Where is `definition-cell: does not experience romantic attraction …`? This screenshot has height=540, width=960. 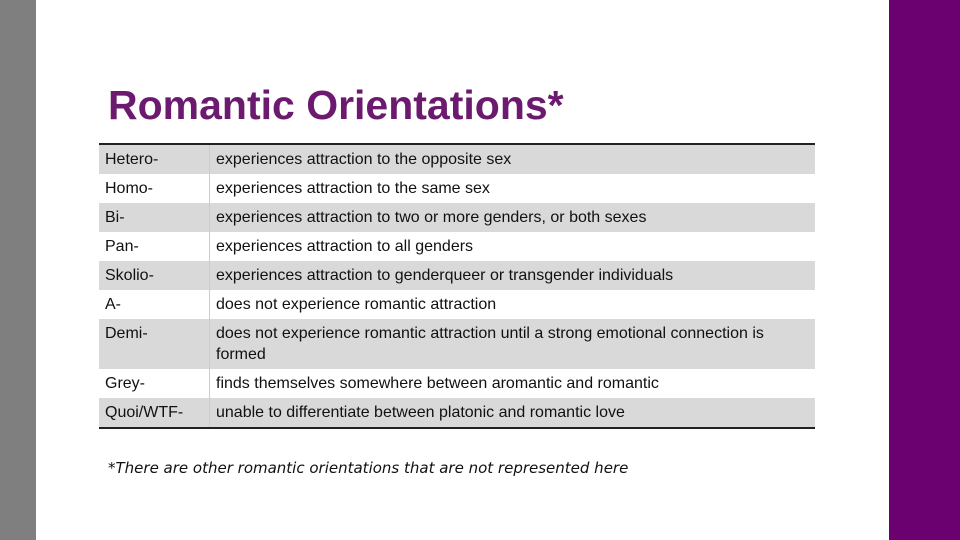 definition-cell: does not experience romantic attraction … is located at coordinates (512, 344).